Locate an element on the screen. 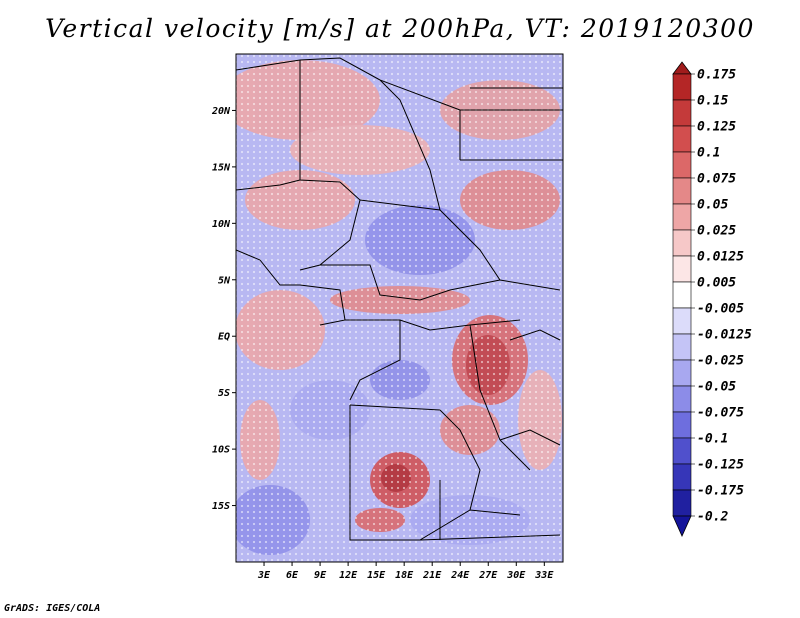  lat-tick-label: 5S is located at coordinates (224, 393).